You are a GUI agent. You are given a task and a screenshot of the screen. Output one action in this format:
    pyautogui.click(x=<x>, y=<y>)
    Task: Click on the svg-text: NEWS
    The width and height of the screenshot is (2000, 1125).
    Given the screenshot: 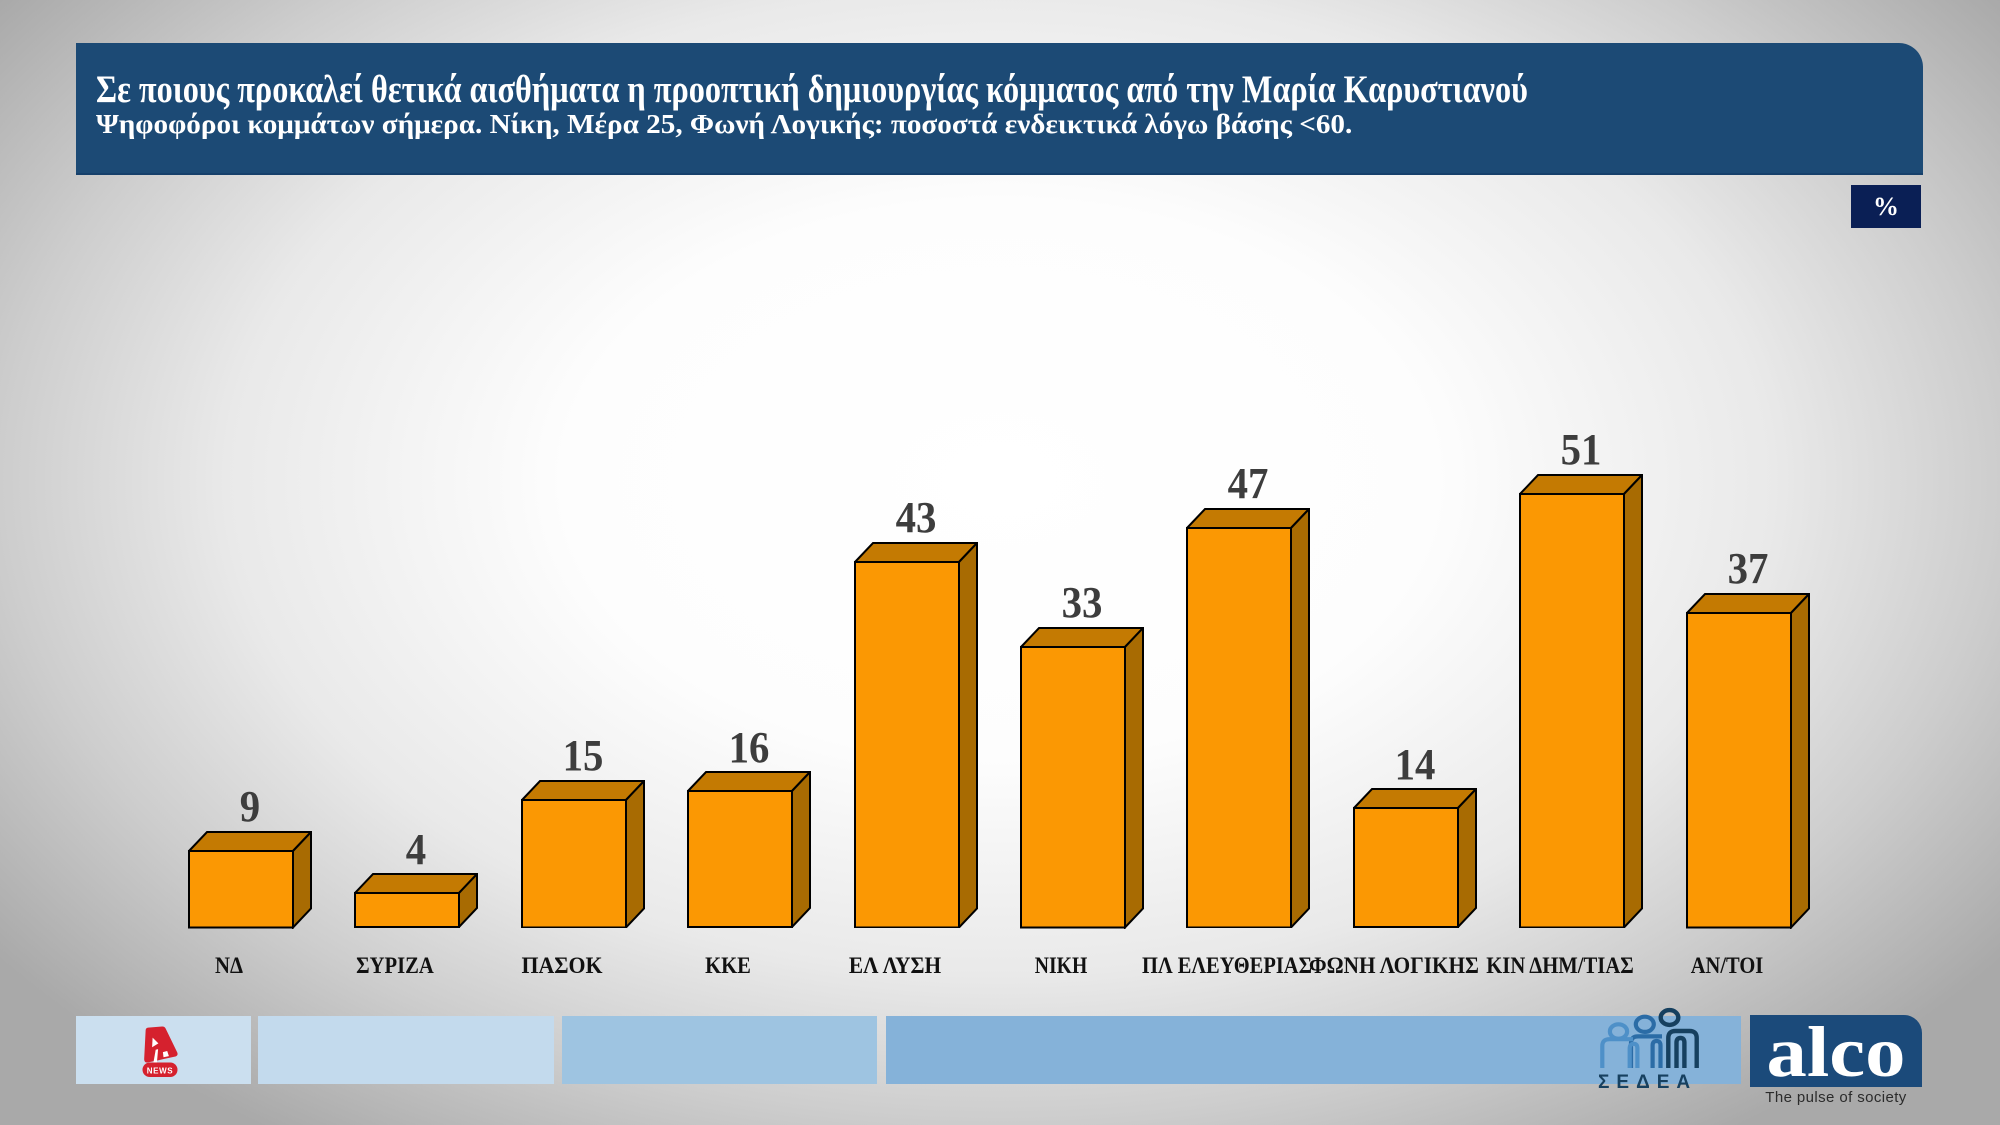 What is the action you would take?
    pyautogui.click(x=160, y=1071)
    